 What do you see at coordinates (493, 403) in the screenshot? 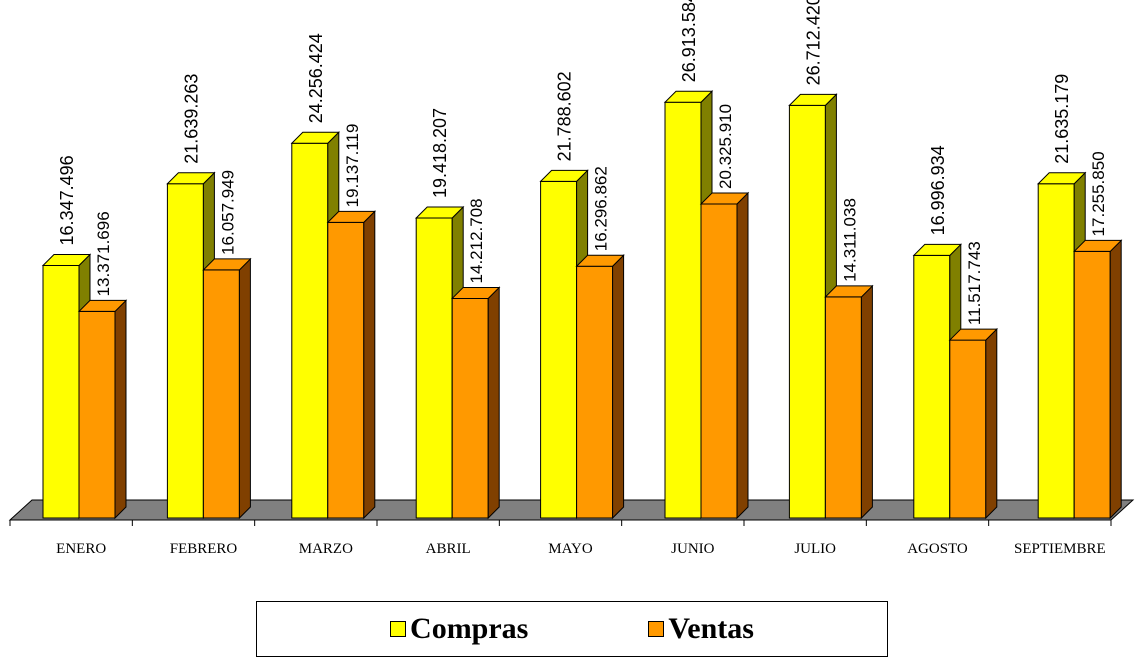
I see `bar-ventas-abril-side` at bounding box center [493, 403].